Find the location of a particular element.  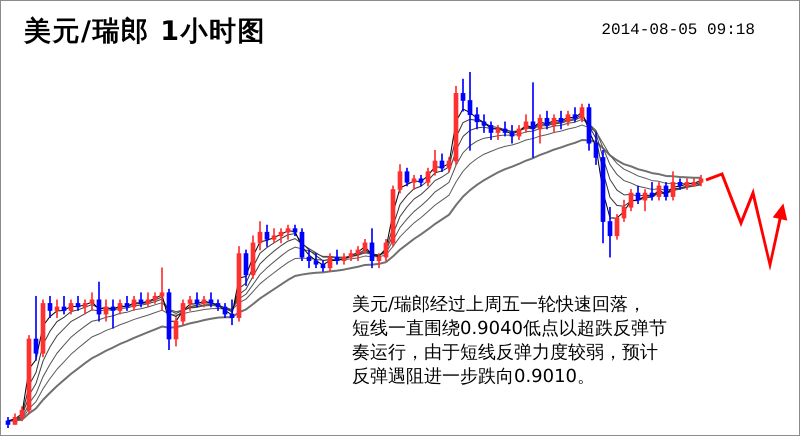

chart-title: 美元/瑞郎 1小时图 is located at coordinates (145, 32).